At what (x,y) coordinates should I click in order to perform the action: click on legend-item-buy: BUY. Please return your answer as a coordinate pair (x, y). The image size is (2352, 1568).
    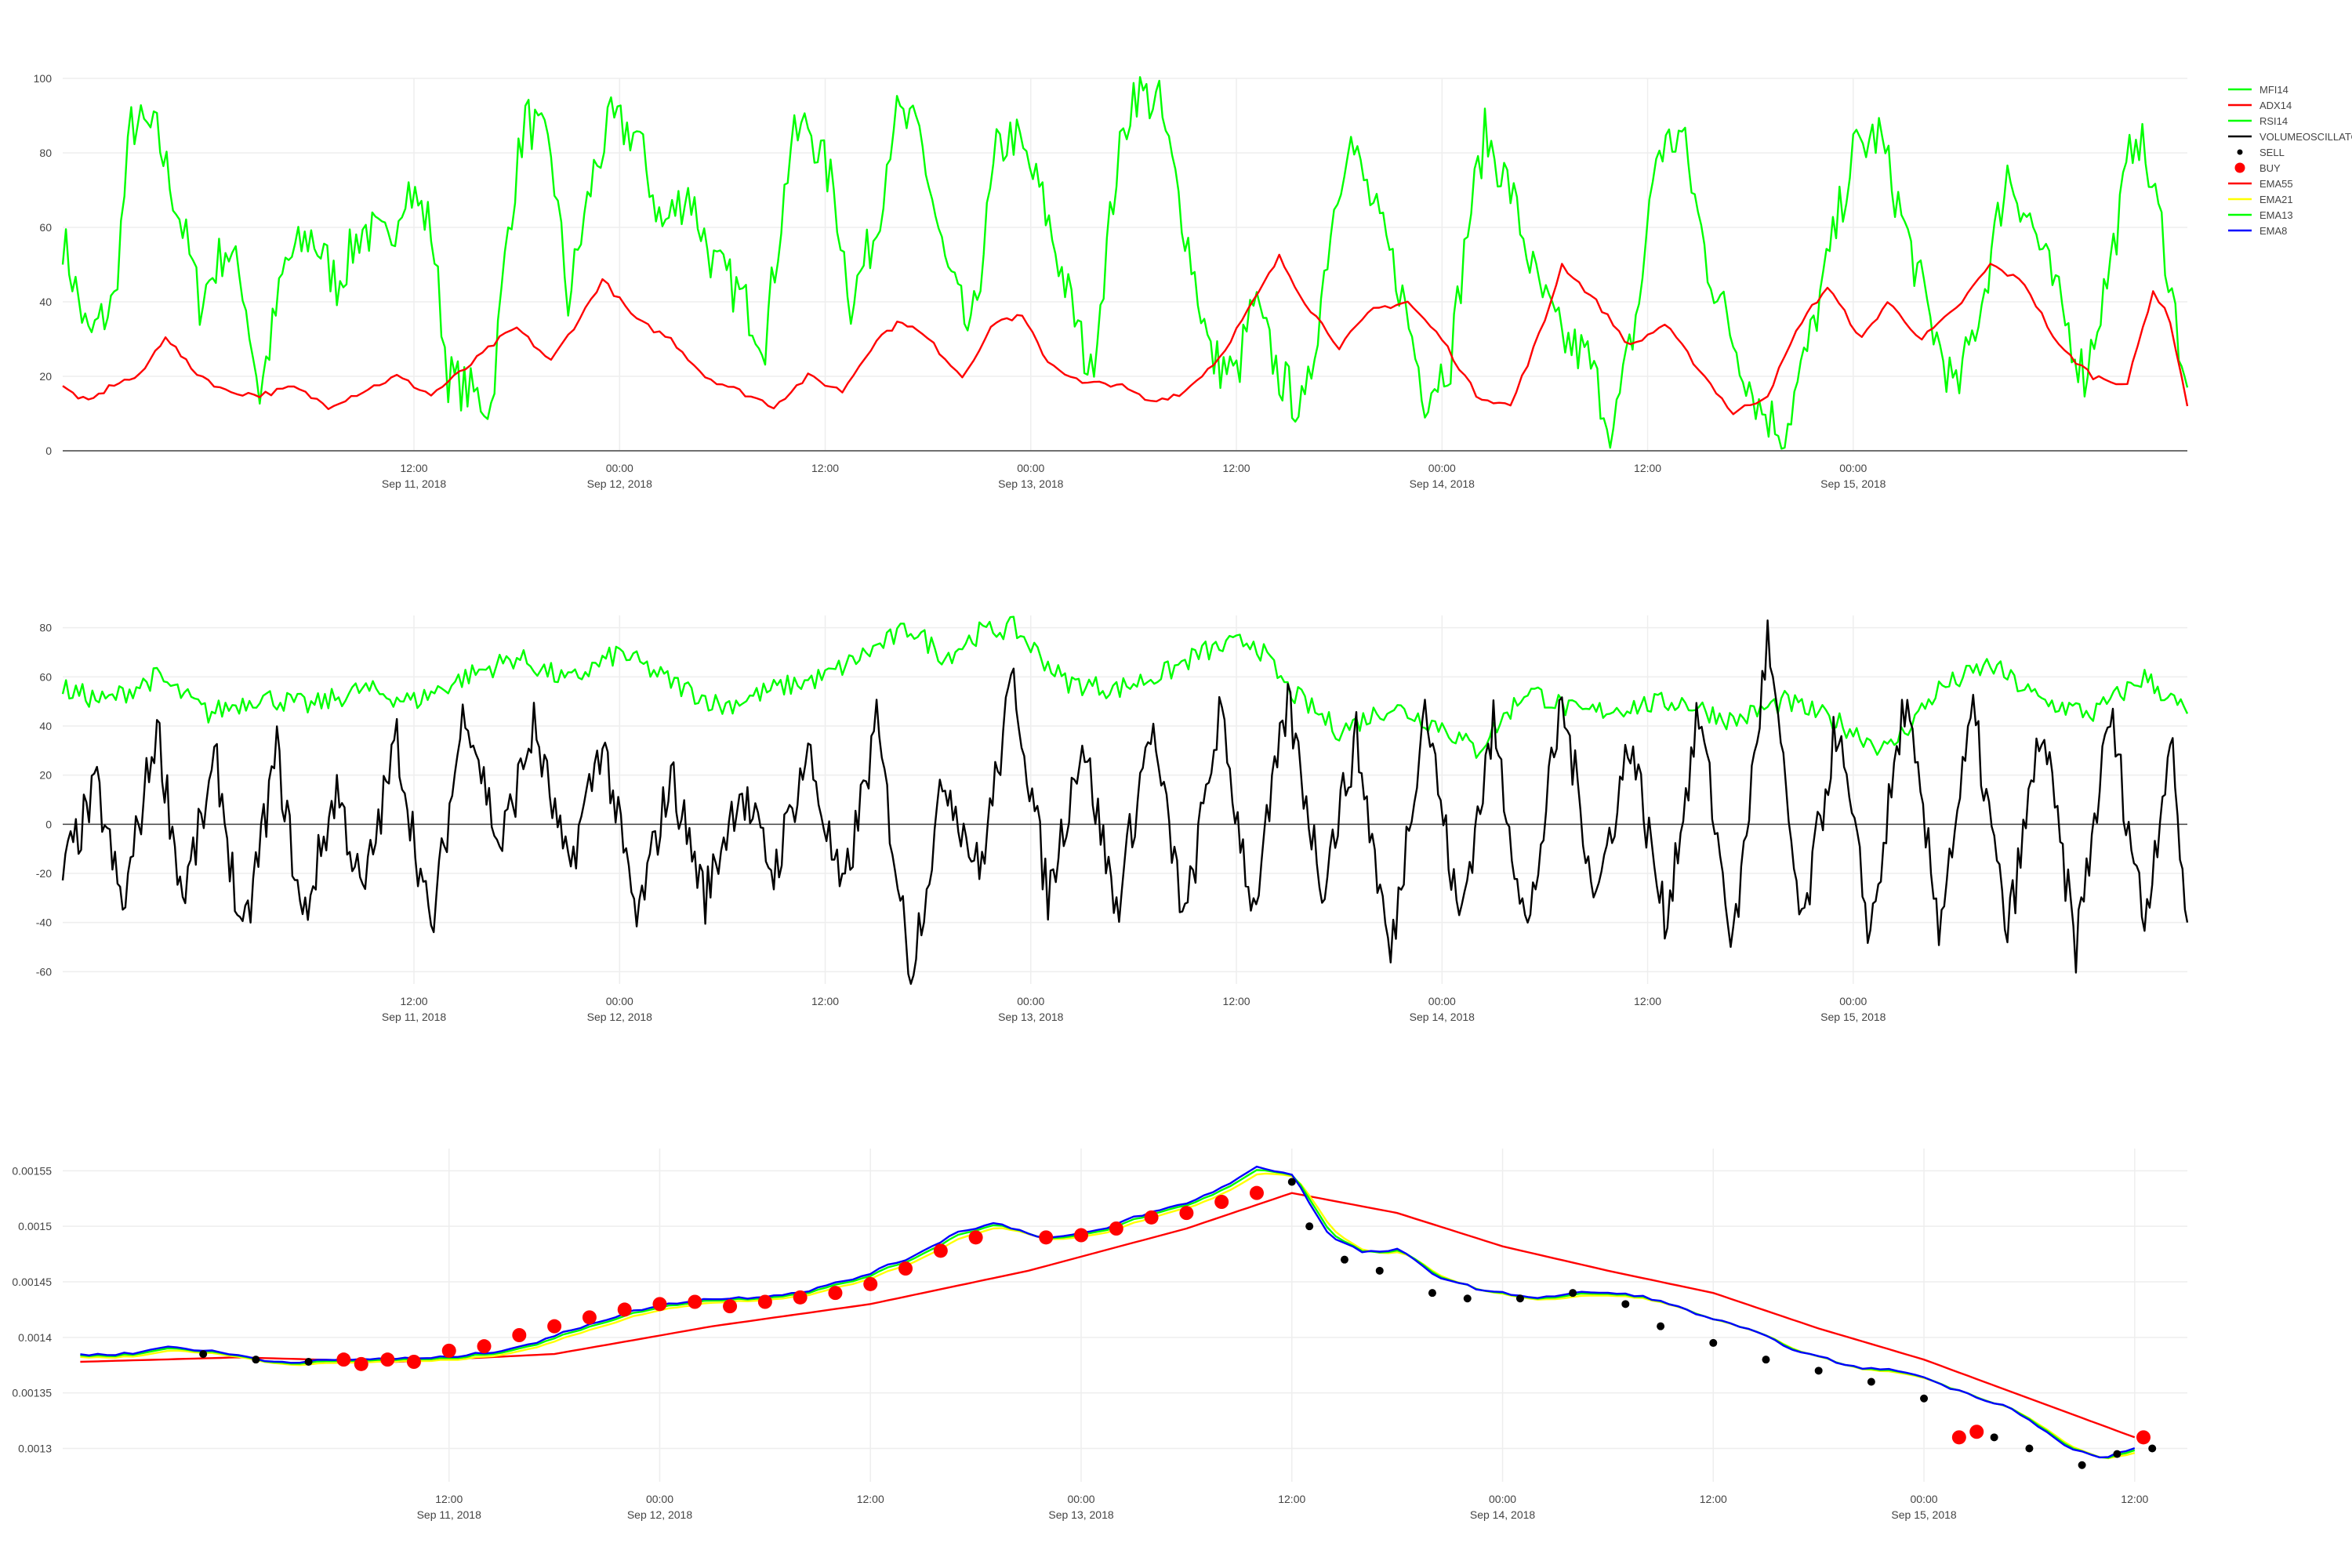
    Looking at the image, I should click on (2257, 168).